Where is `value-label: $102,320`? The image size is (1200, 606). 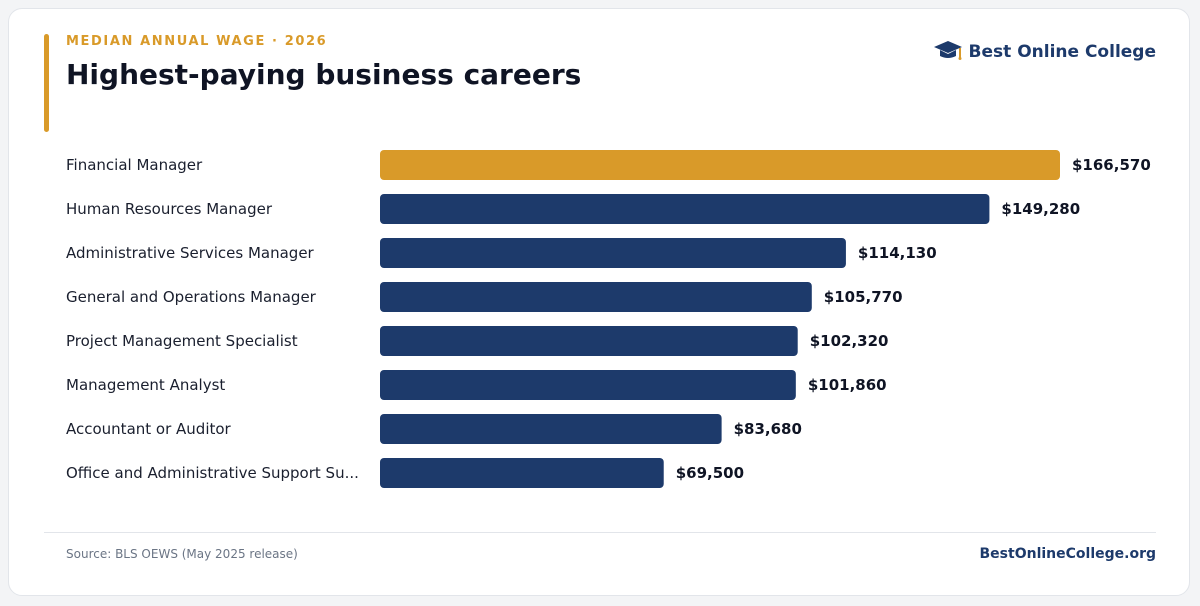
value-label: $102,320 is located at coordinates (849, 341).